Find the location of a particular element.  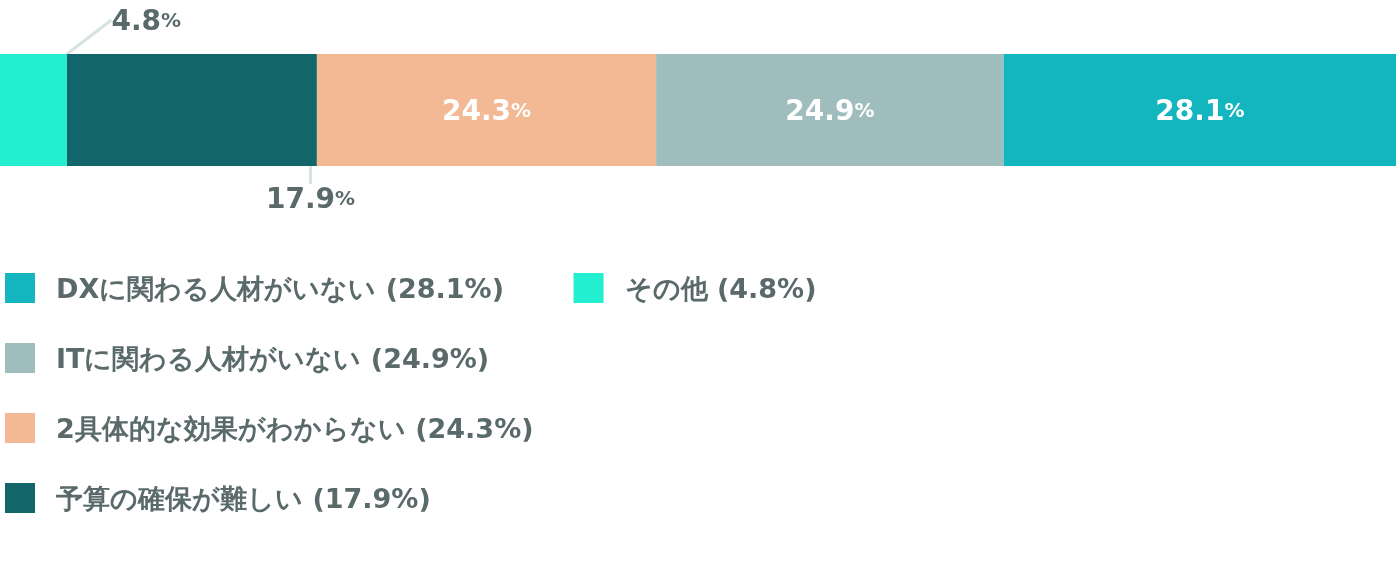

data-label: 24.9% is located at coordinates (830, 110).